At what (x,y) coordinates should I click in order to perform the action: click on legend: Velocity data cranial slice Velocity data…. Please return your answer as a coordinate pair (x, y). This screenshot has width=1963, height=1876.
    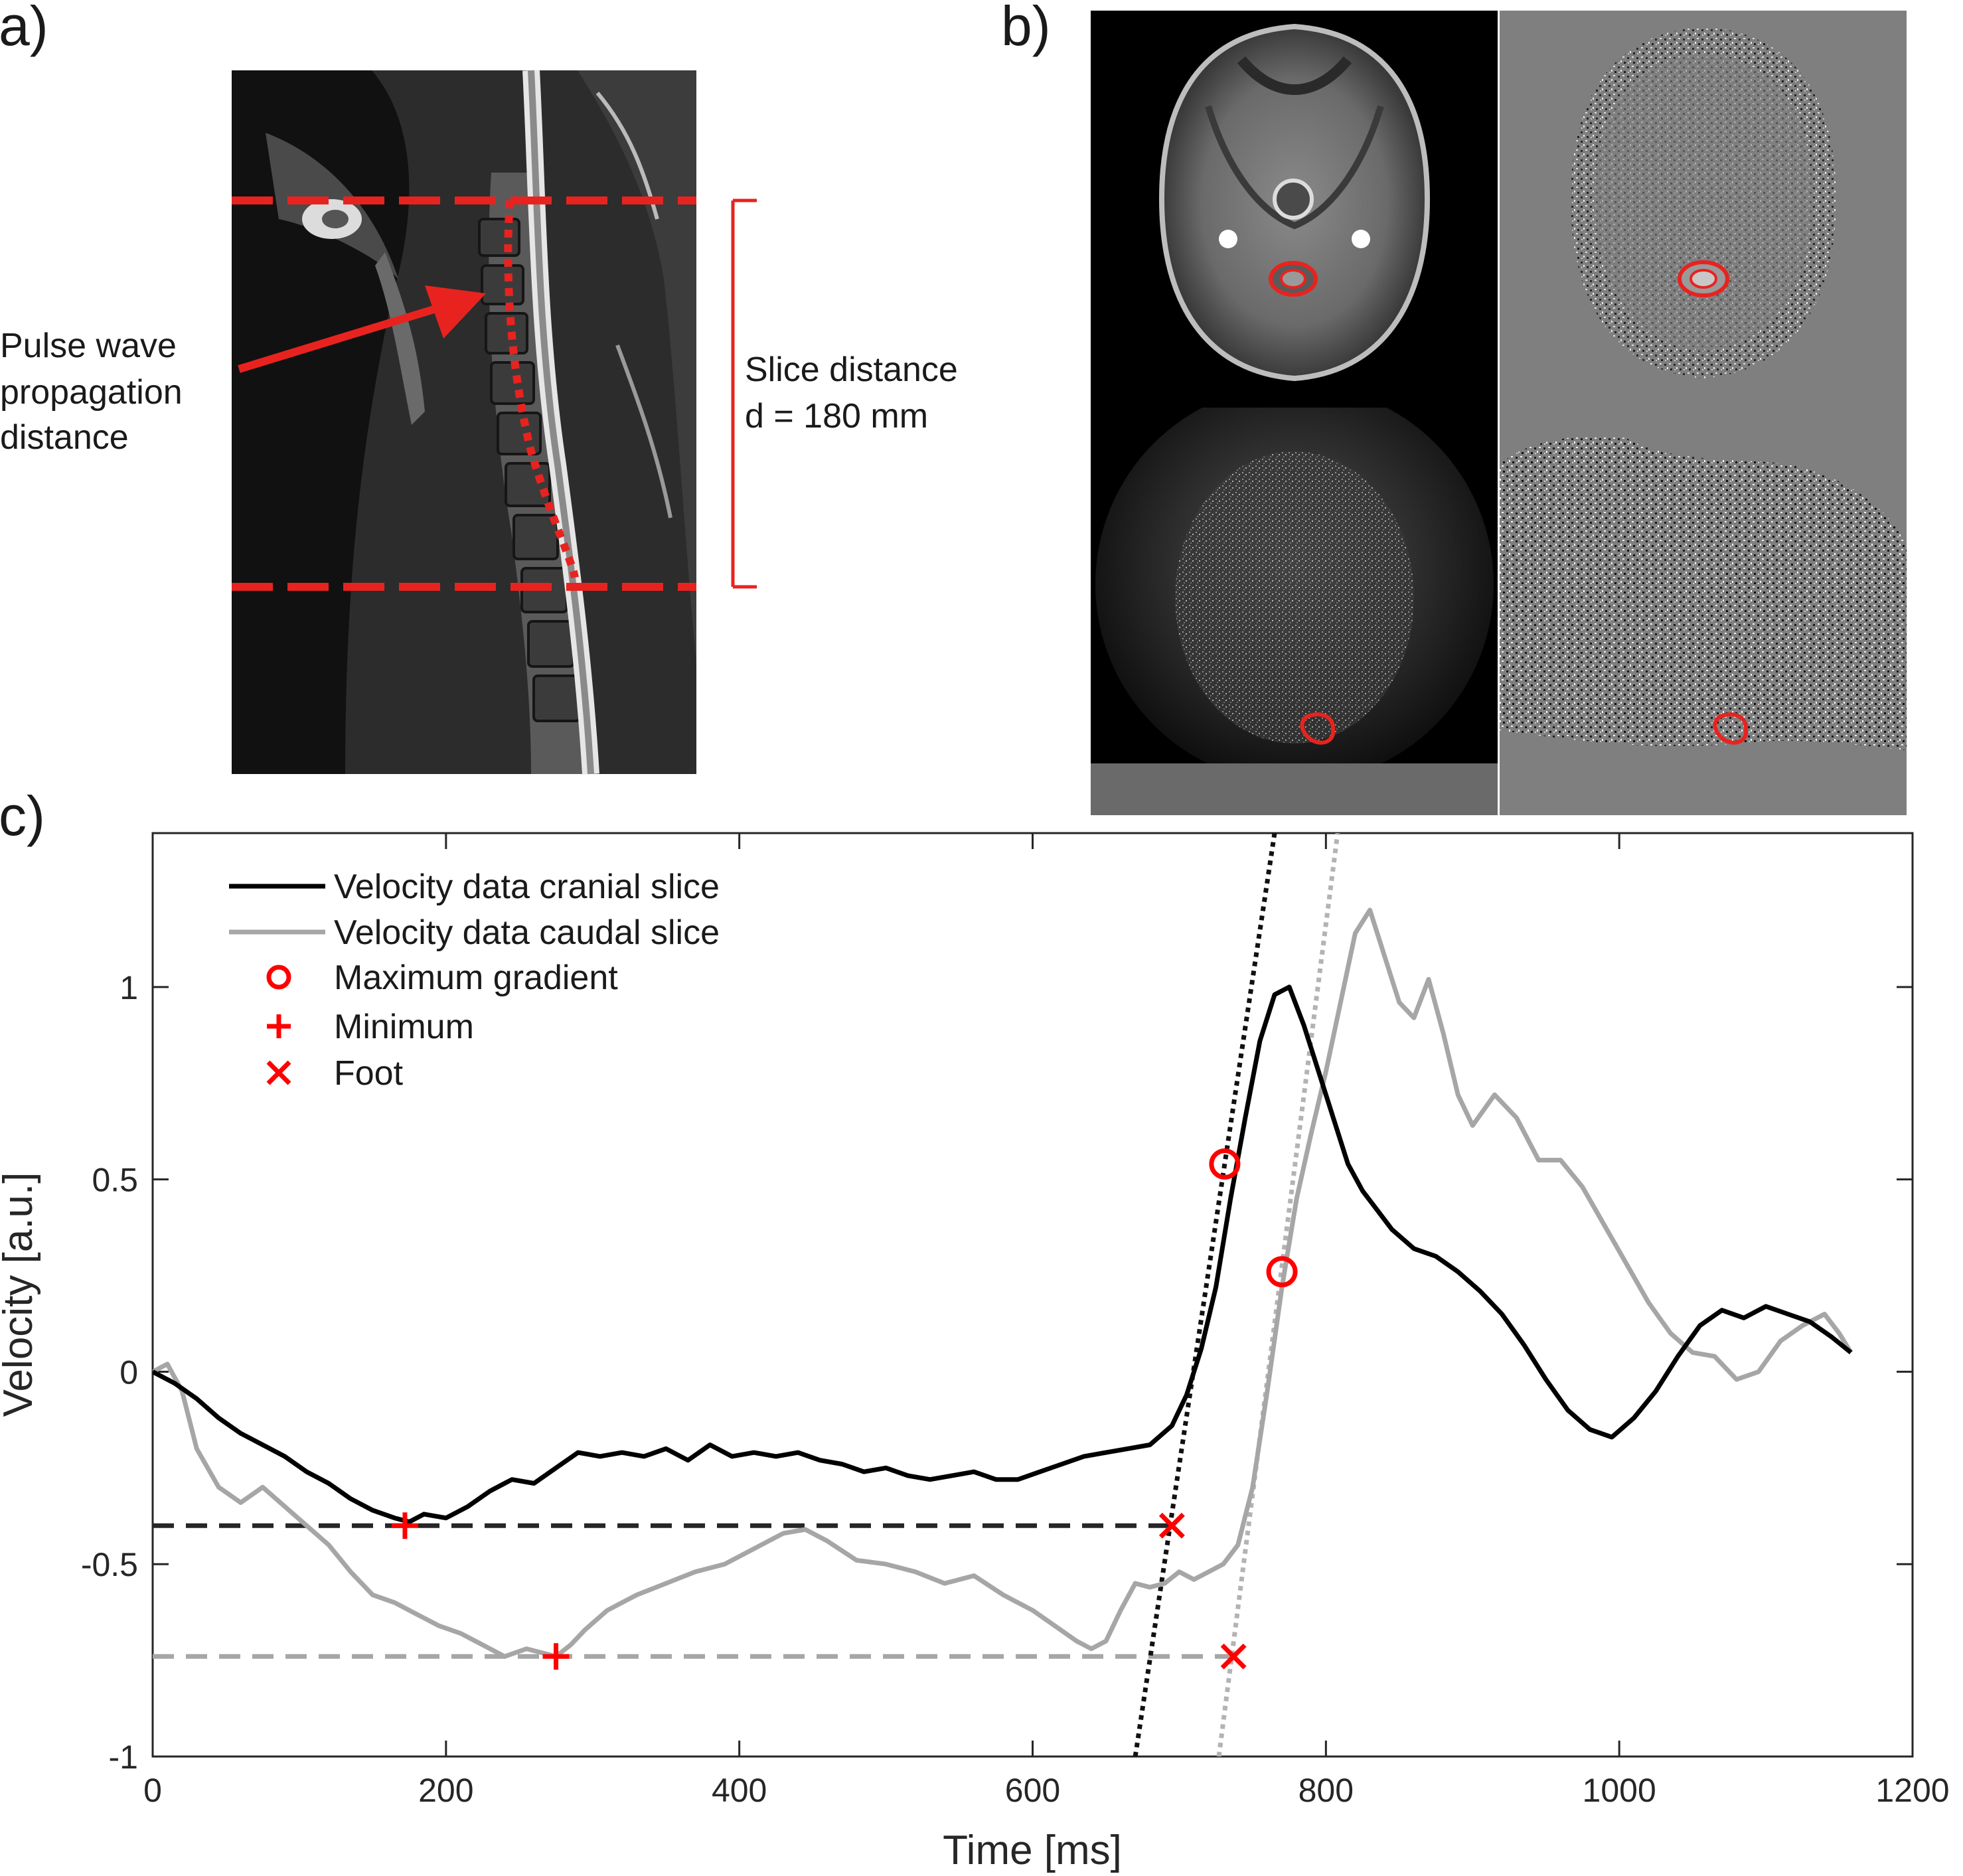
    Looking at the image, I should click on (474, 980).